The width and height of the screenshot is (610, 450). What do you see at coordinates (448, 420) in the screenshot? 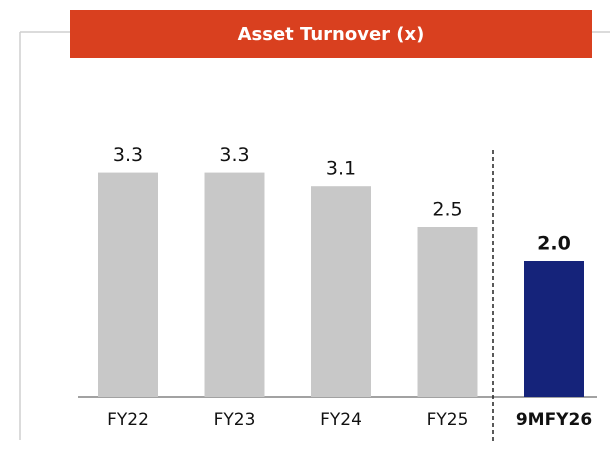
I see `x-tick-label: FY25` at bounding box center [448, 420].